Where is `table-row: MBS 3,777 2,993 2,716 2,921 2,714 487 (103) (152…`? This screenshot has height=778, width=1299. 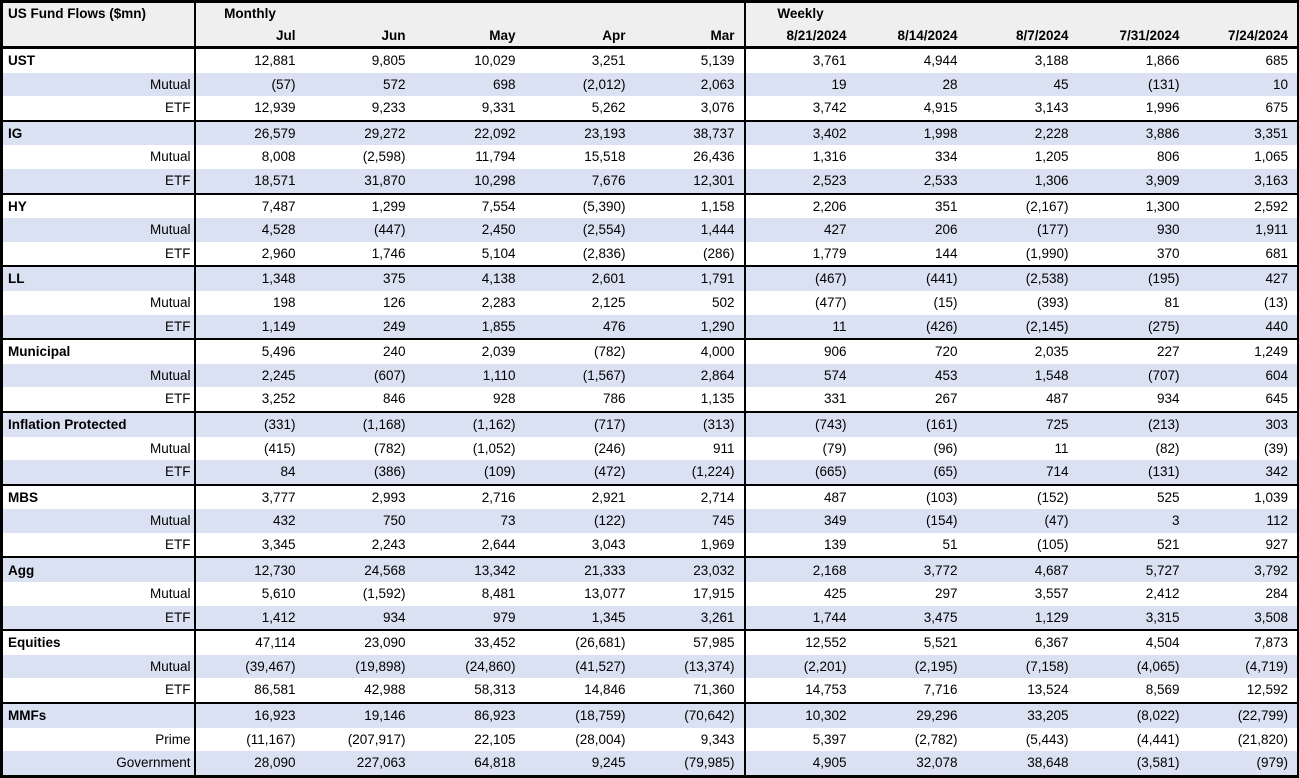 table-row: MBS 3,777 2,993 2,716 2,921 2,714 487 (103) (152… is located at coordinates (650, 497).